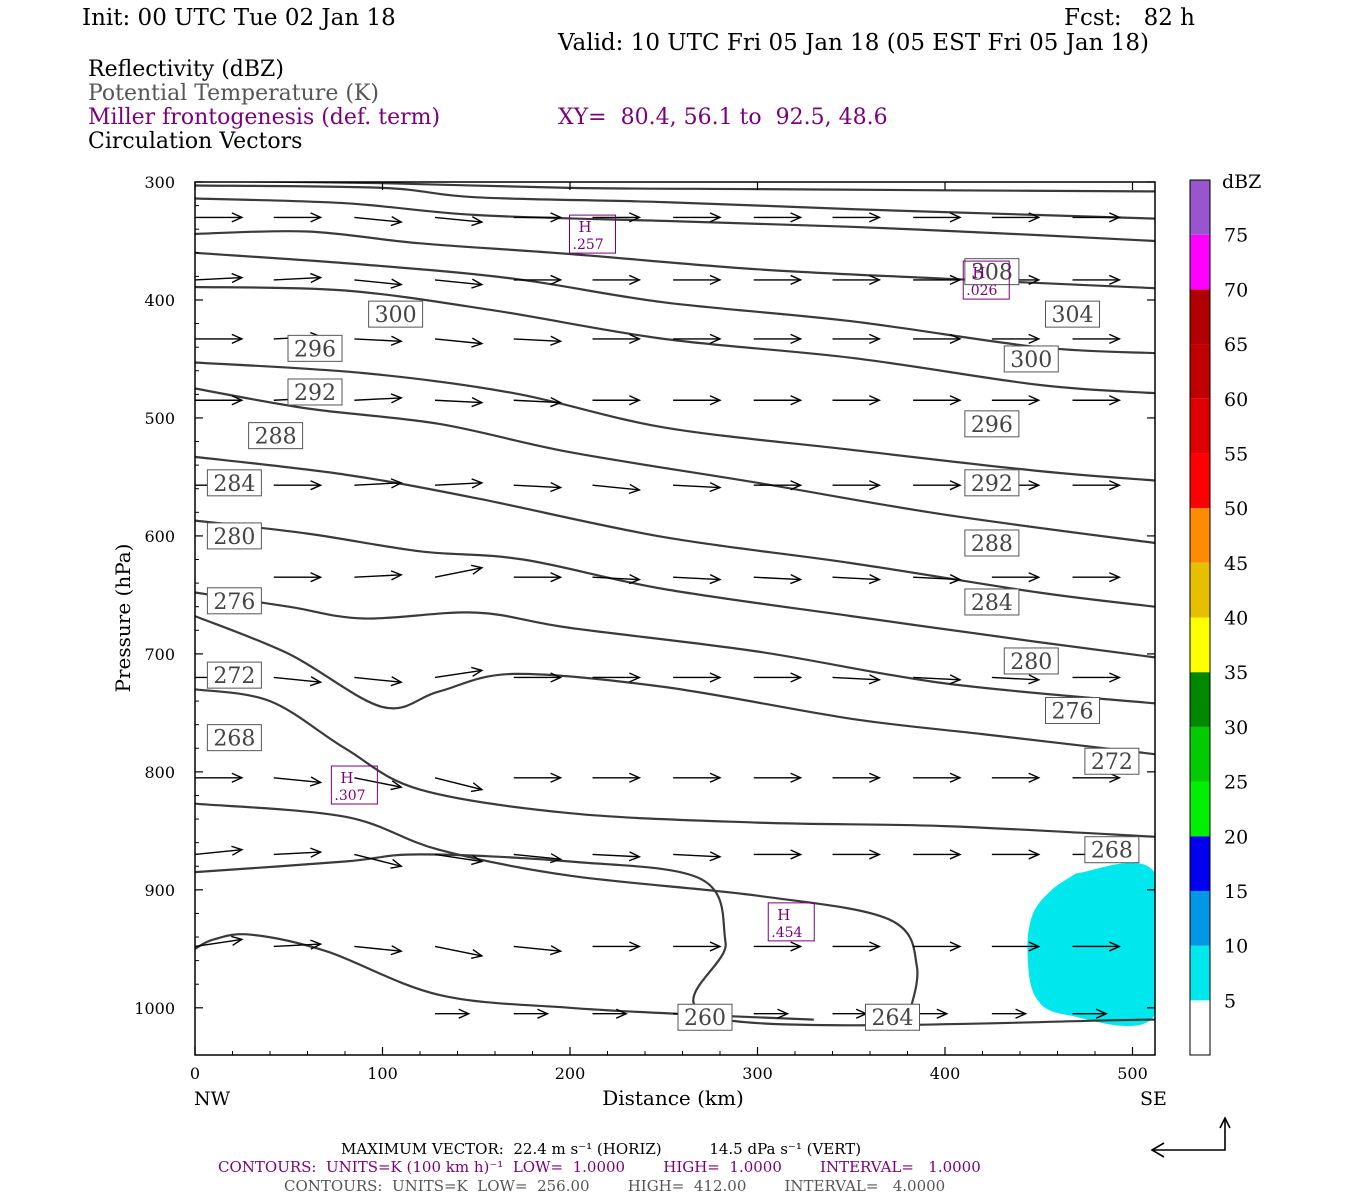  What do you see at coordinates (1112, 851) in the screenshot?
I see `svg-text: 268` at bounding box center [1112, 851].